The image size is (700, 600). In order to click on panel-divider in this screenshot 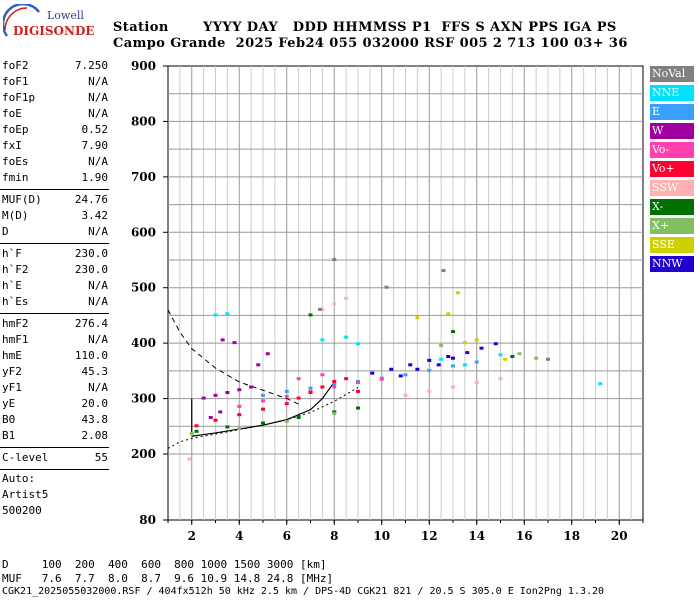, I will do `click(54, 189)`.